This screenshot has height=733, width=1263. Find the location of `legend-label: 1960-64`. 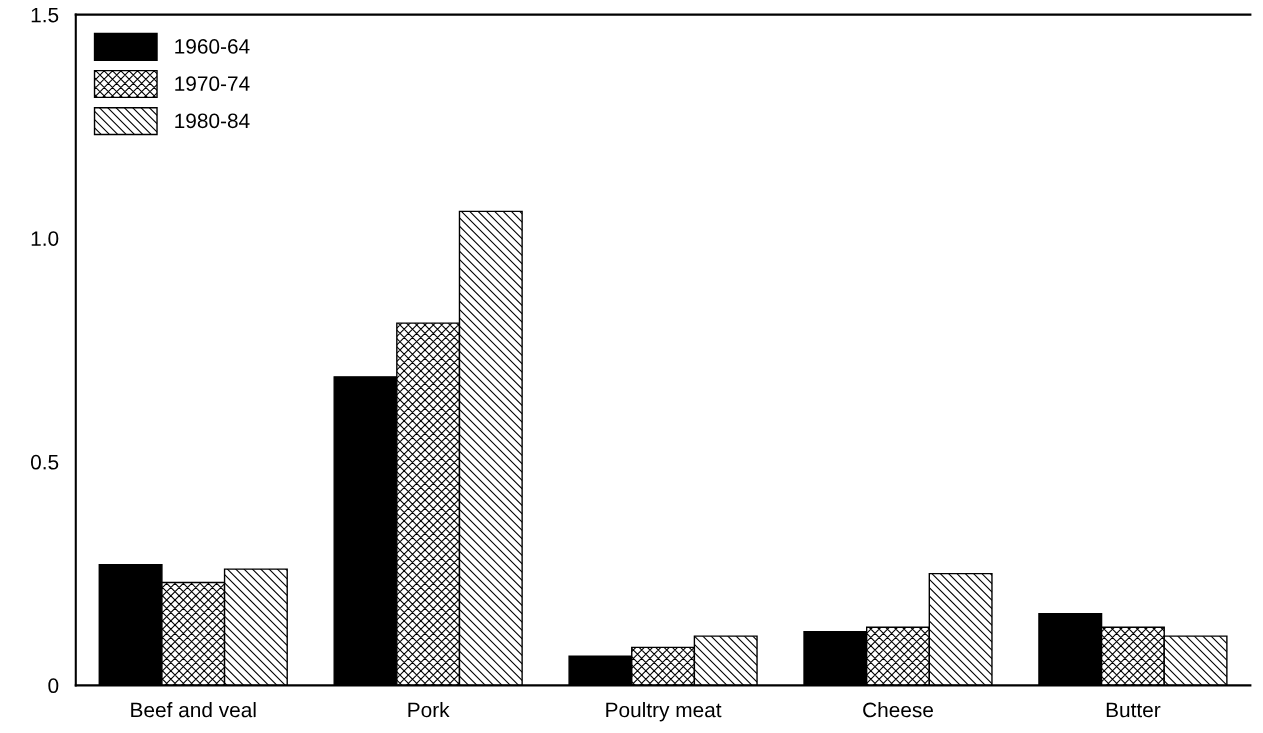

legend-label: 1960-64 is located at coordinates (212, 46).